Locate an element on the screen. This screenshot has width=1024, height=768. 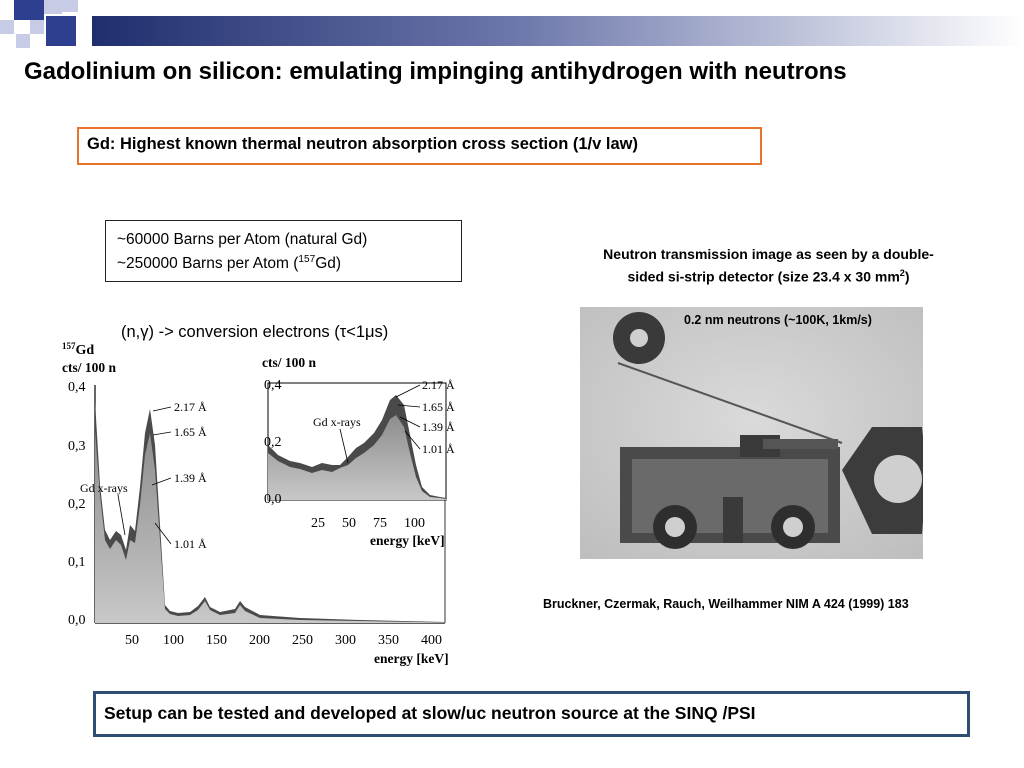
barns-isotope-sup: 157 is located at coordinates (307, 259).